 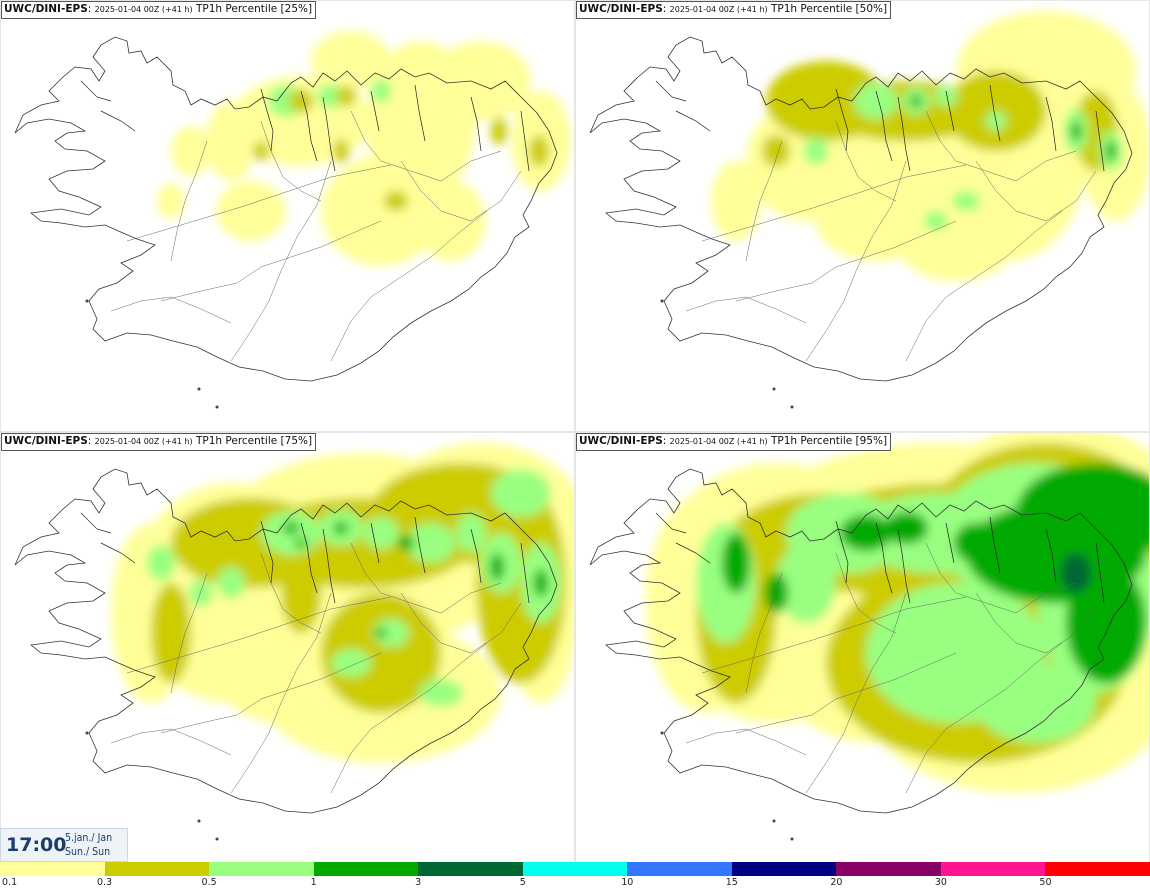 I want to click on legend-labels: 0.1 0.3 0.5 1 3 5 10 15 20 30 50, so click(x=575, y=883).